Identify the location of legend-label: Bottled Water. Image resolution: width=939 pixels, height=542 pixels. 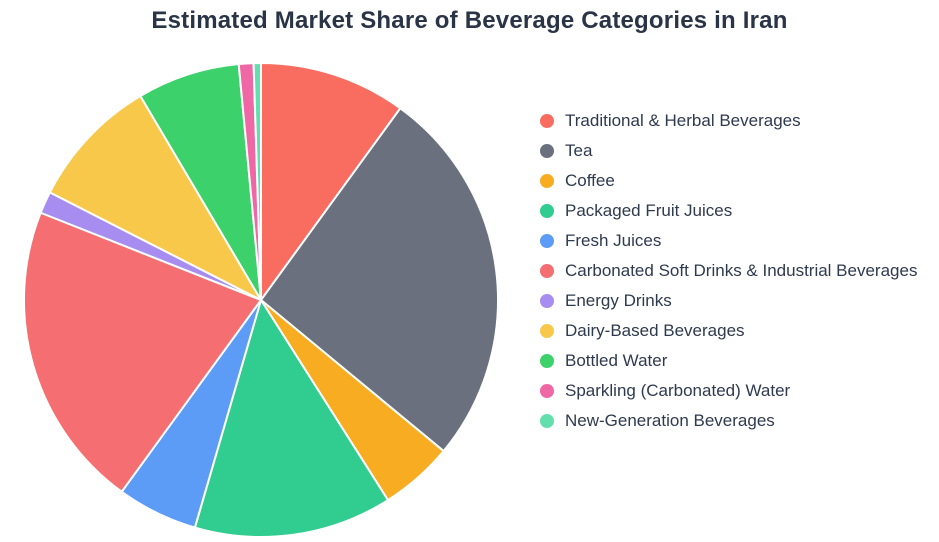
(616, 360).